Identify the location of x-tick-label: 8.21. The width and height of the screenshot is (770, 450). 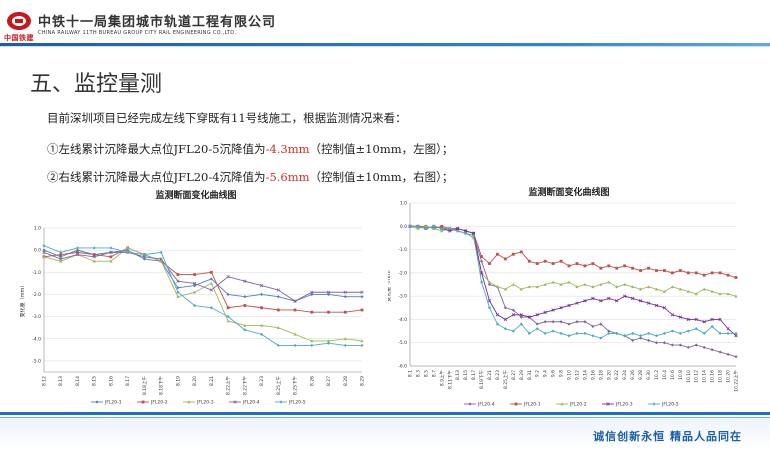
(490, 375).